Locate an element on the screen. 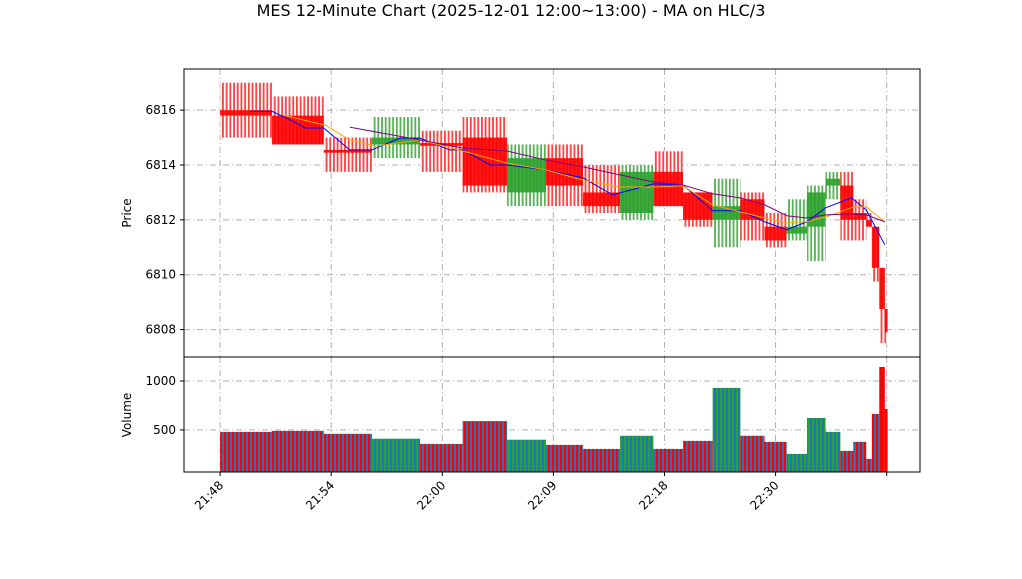 The height and width of the screenshot is (579, 1022). time-tick-label: 22:00 is located at coordinates (431, 495).